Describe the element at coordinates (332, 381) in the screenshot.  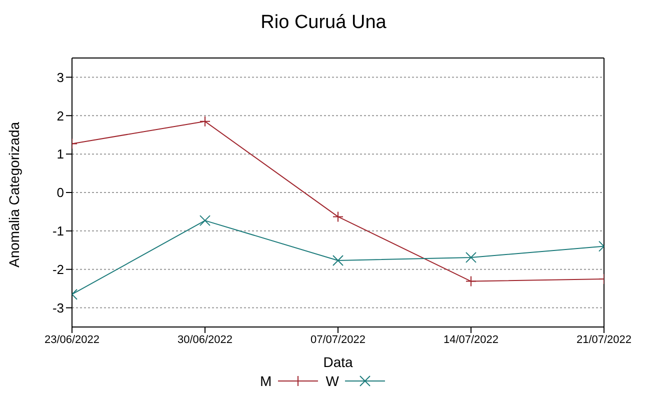
I see `legend-label: W` at that location.